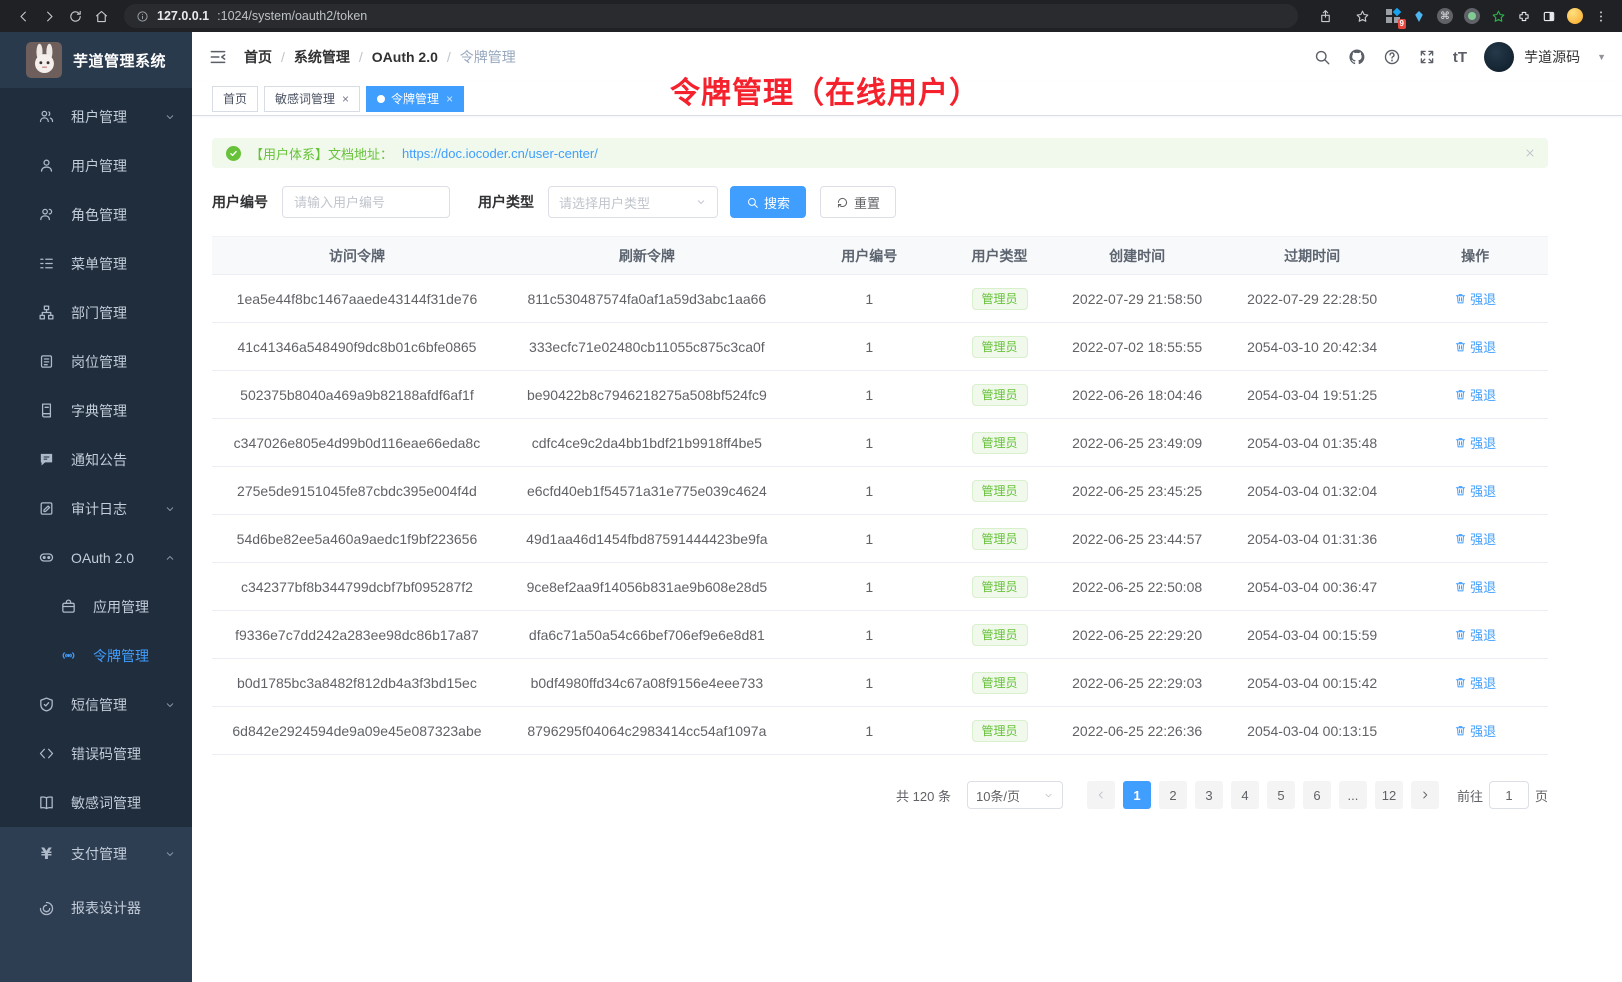 This screenshot has height=982, width=1622. Describe the element at coordinates (235, 98) in the screenshot. I see `tab-首页: 首页` at that location.